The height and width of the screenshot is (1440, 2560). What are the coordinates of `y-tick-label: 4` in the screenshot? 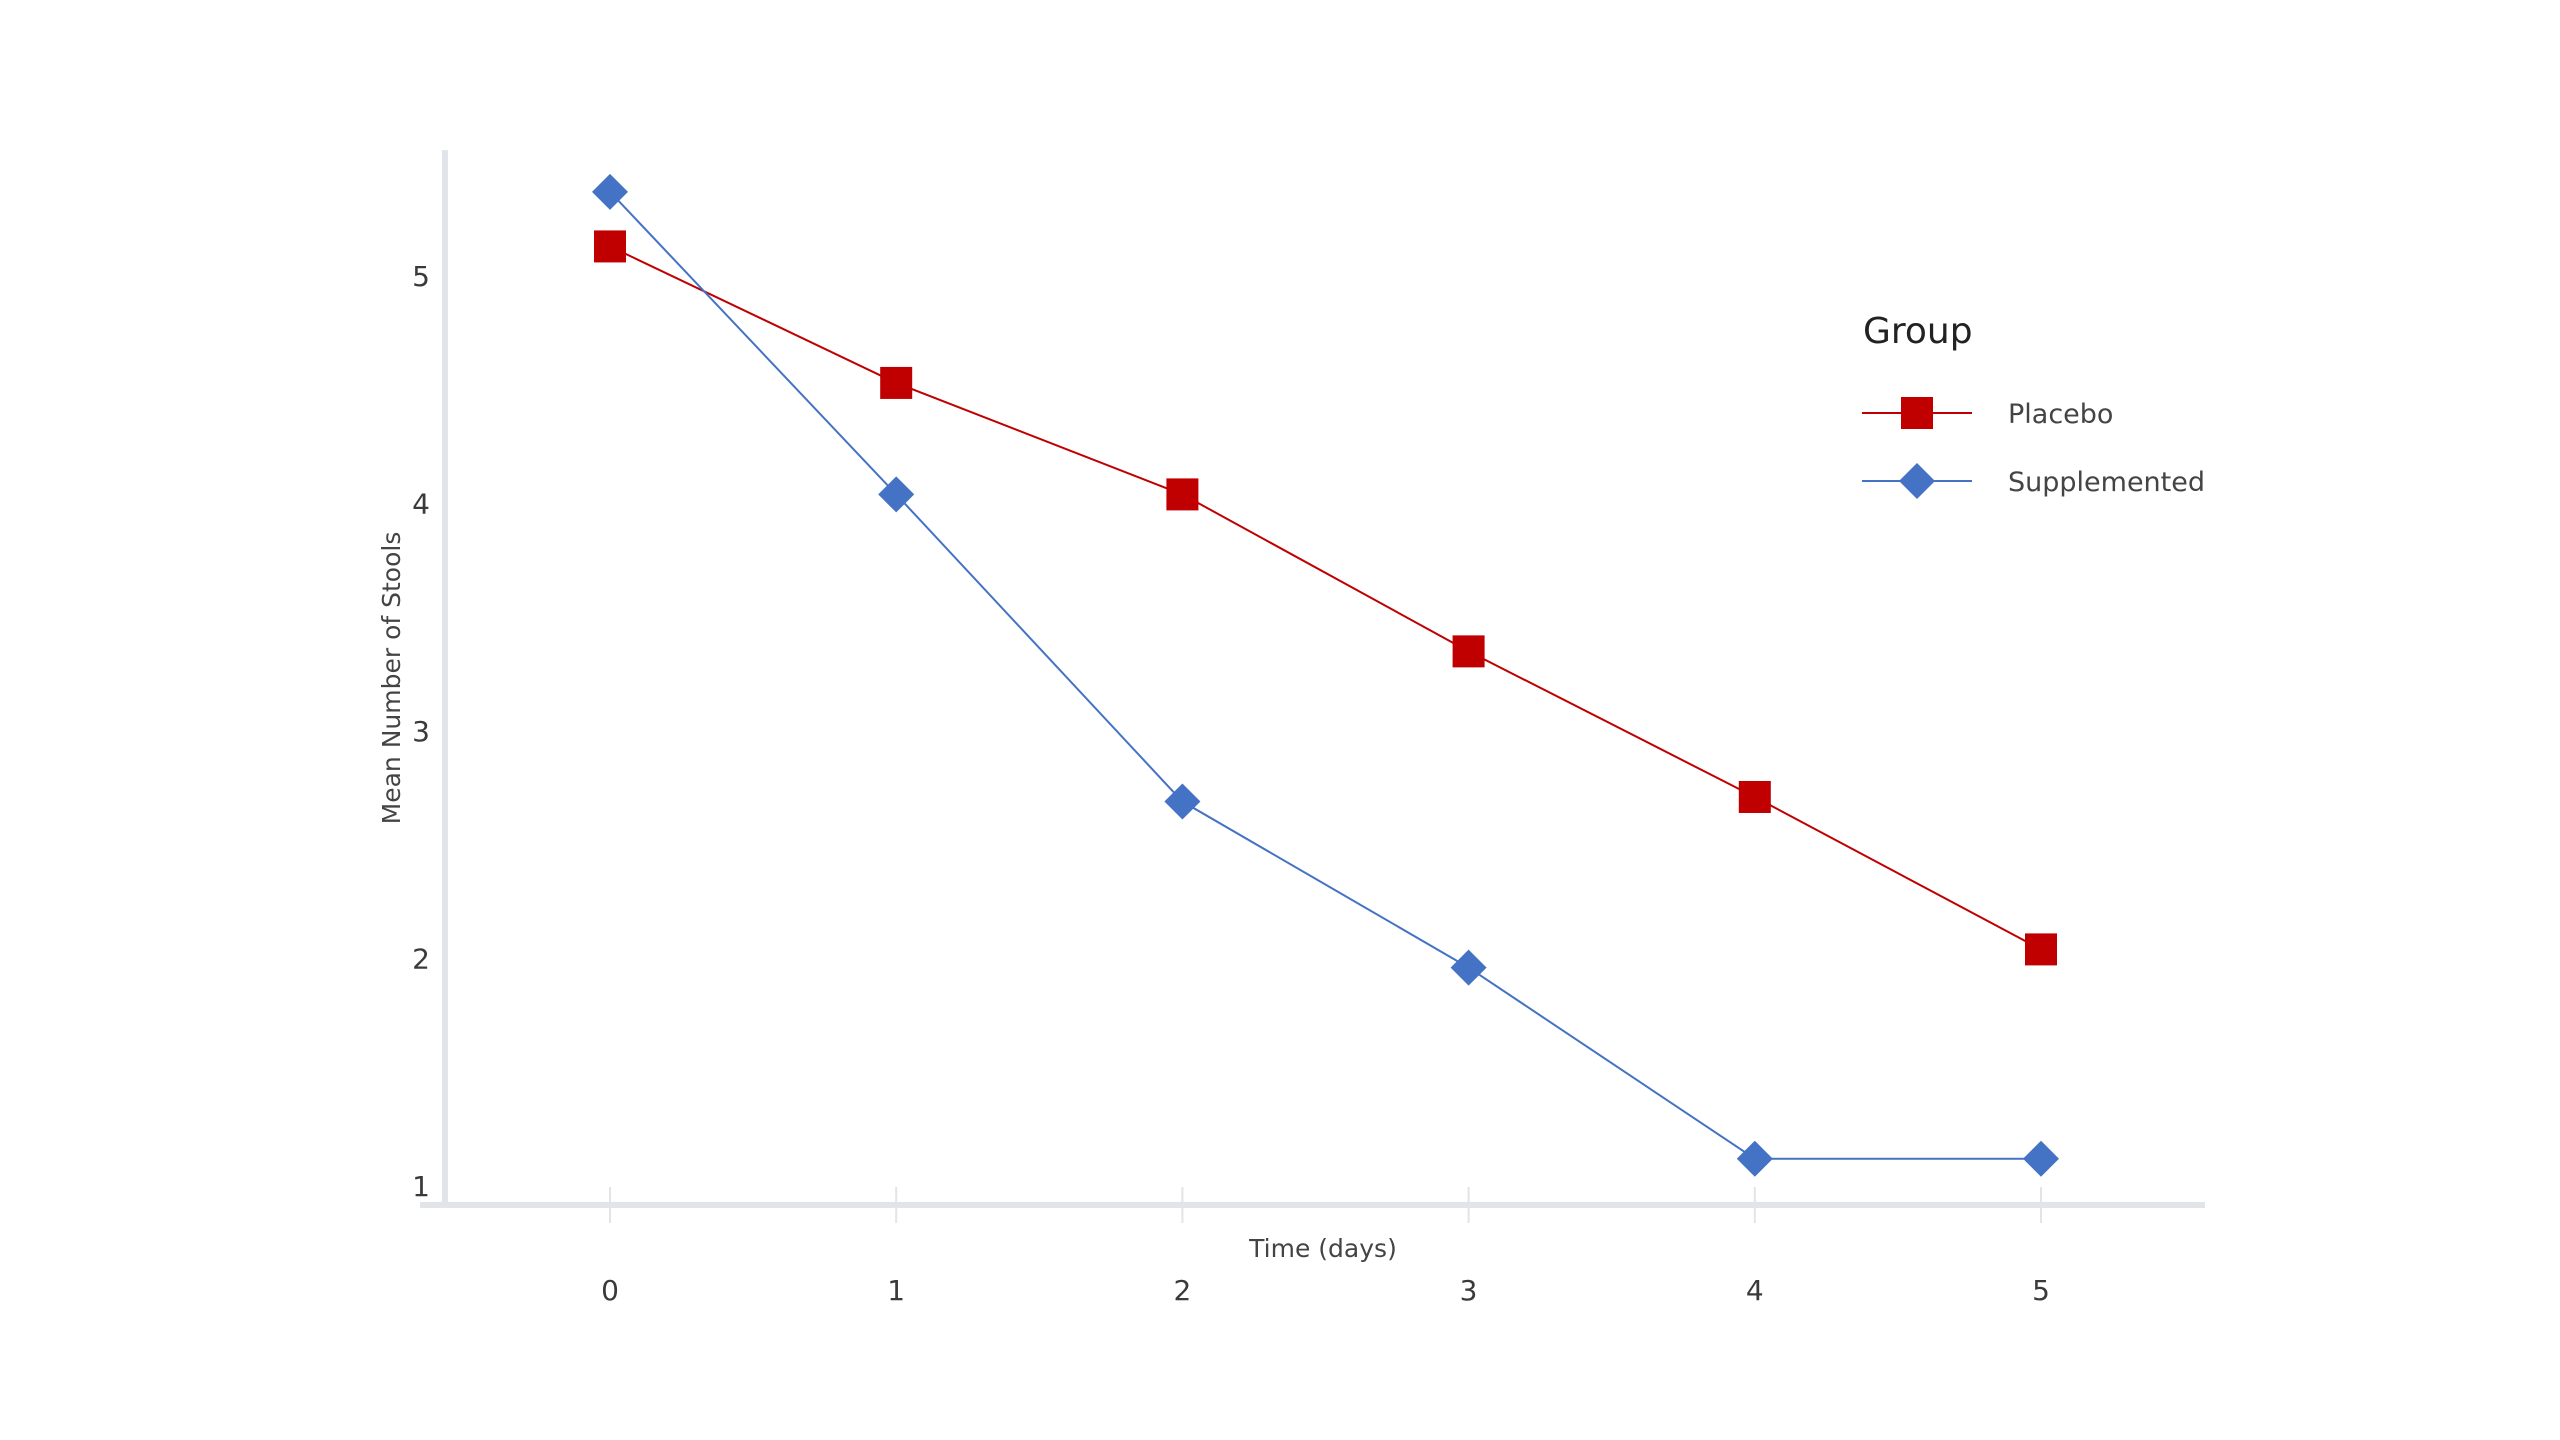 It's located at (421, 504).